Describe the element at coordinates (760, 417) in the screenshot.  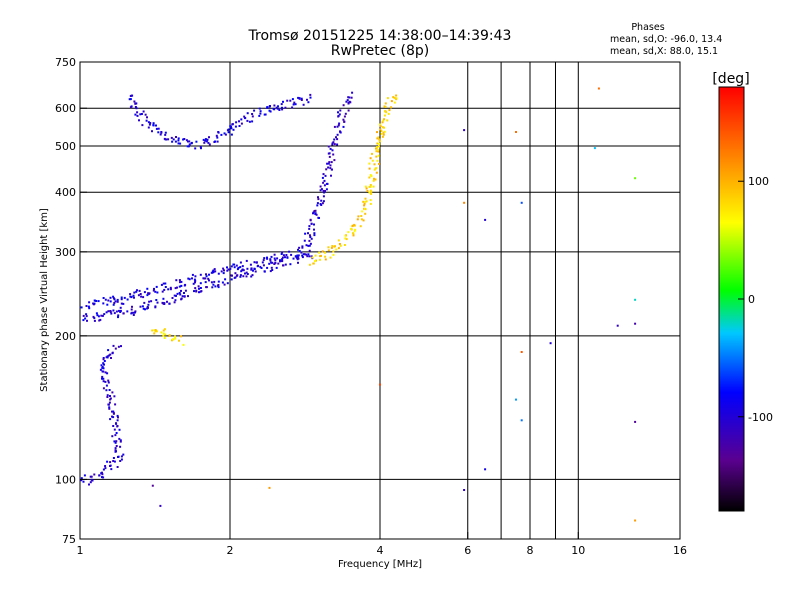
I see `colorbar-tick-label: -100` at that location.